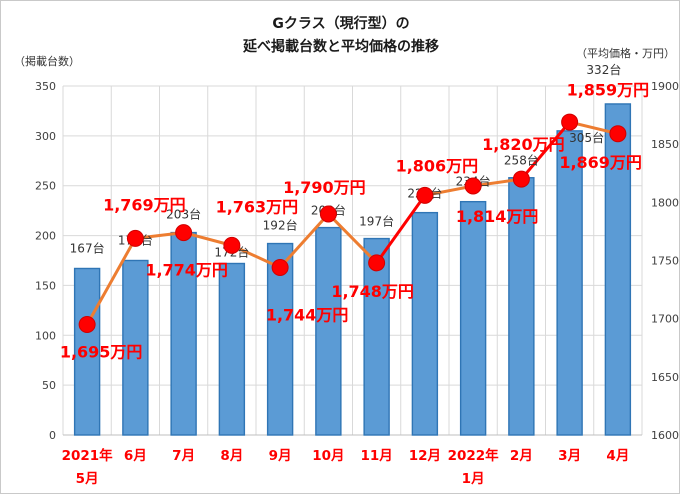 The image size is (680, 494). I want to click on bar-label-1: 167台, so click(87, 247).